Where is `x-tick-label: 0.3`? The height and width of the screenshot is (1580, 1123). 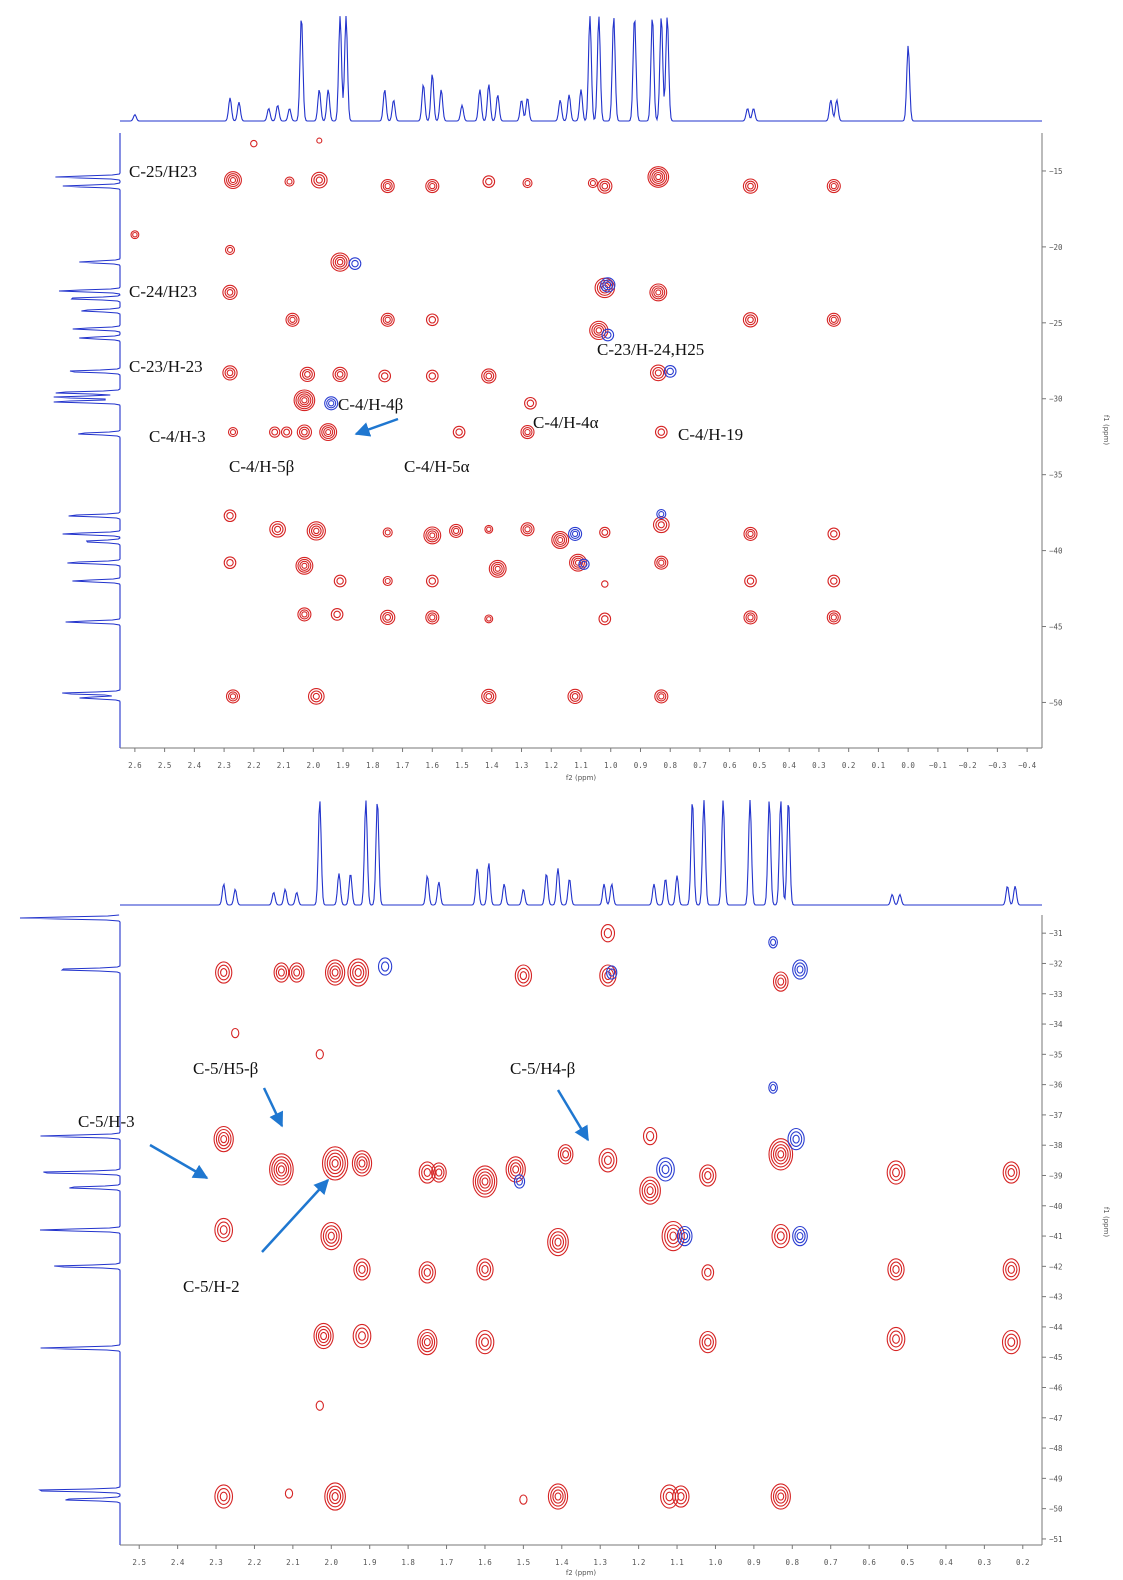
x-tick-label: 0.3 is located at coordinates (985, 1562).